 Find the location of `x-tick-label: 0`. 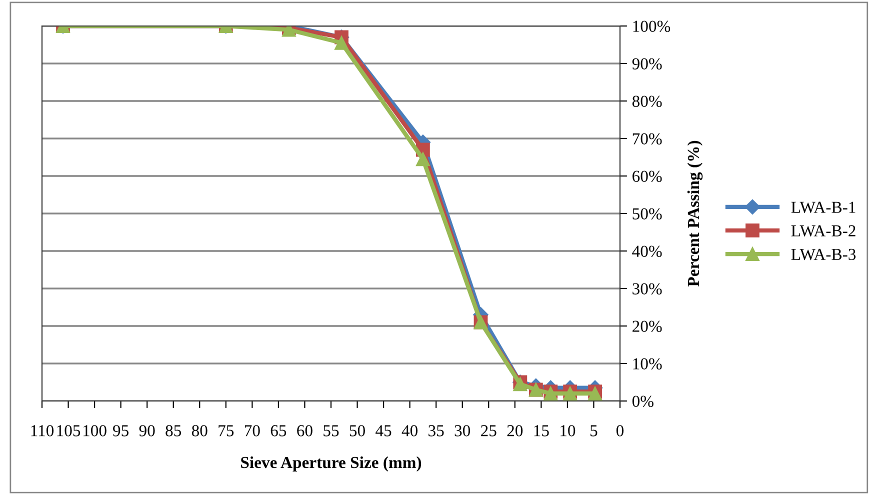

x-tick-label: 0 is located at coordinates (620, 430).